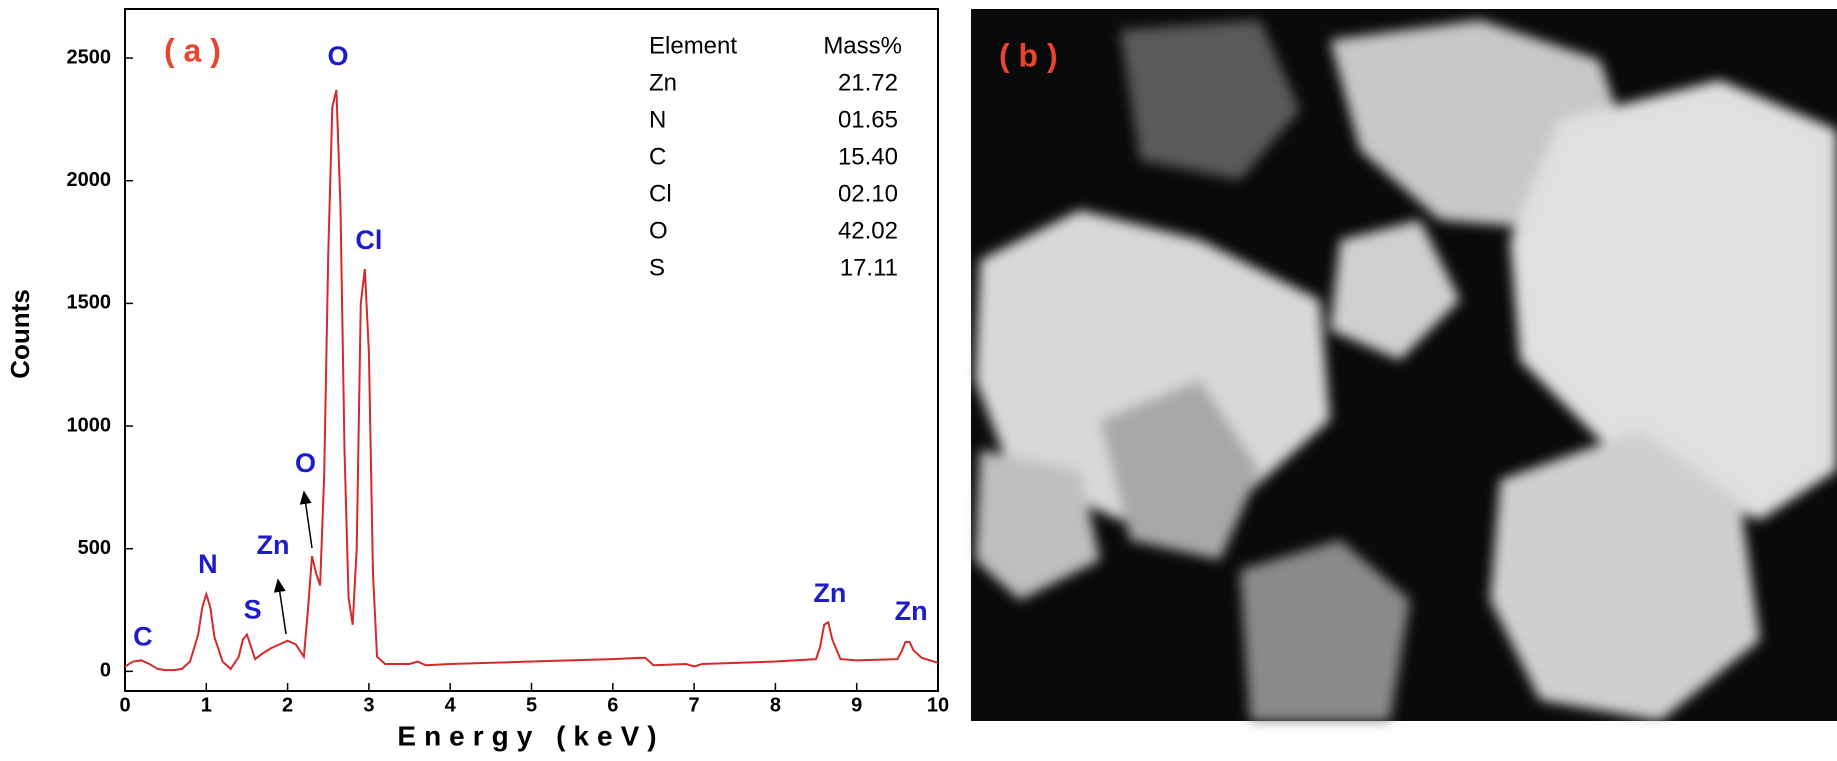  I want to click on table-cell: 17.11, so click(869, 267).